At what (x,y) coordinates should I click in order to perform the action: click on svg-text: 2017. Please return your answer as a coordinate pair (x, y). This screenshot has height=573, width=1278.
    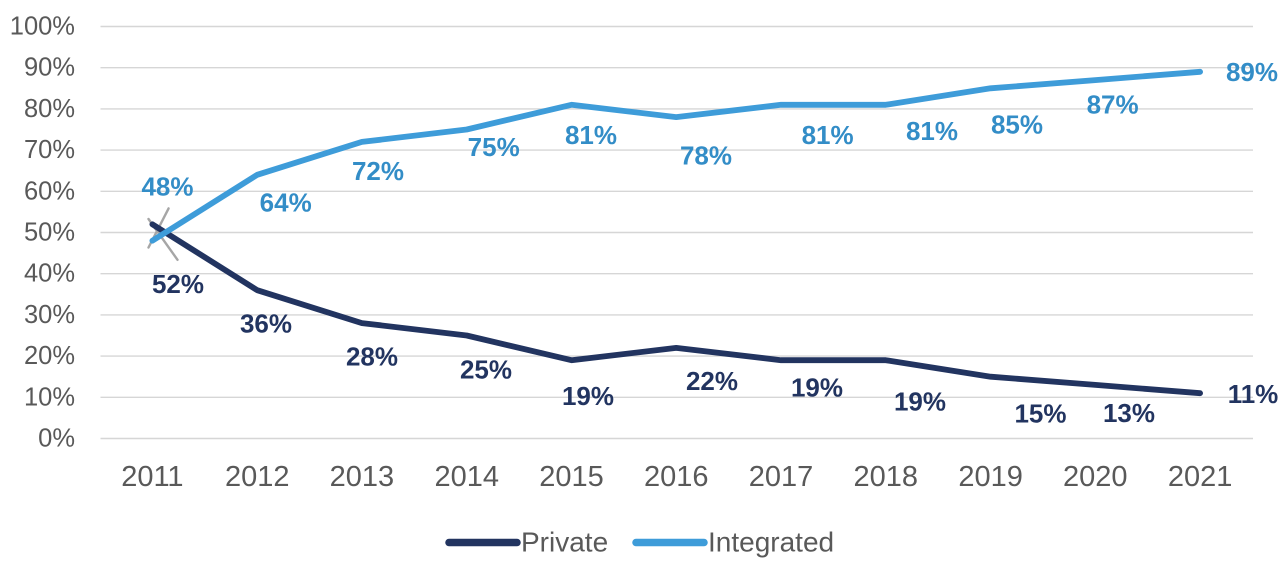
    Looking at the image, I should click on (781, 477).